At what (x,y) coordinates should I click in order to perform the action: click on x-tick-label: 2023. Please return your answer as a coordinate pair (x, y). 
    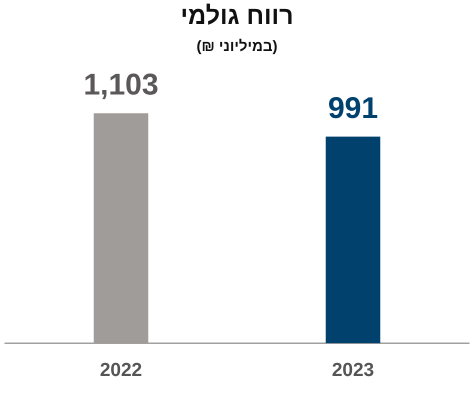
    Looking at the image, I should click on (353, 370).